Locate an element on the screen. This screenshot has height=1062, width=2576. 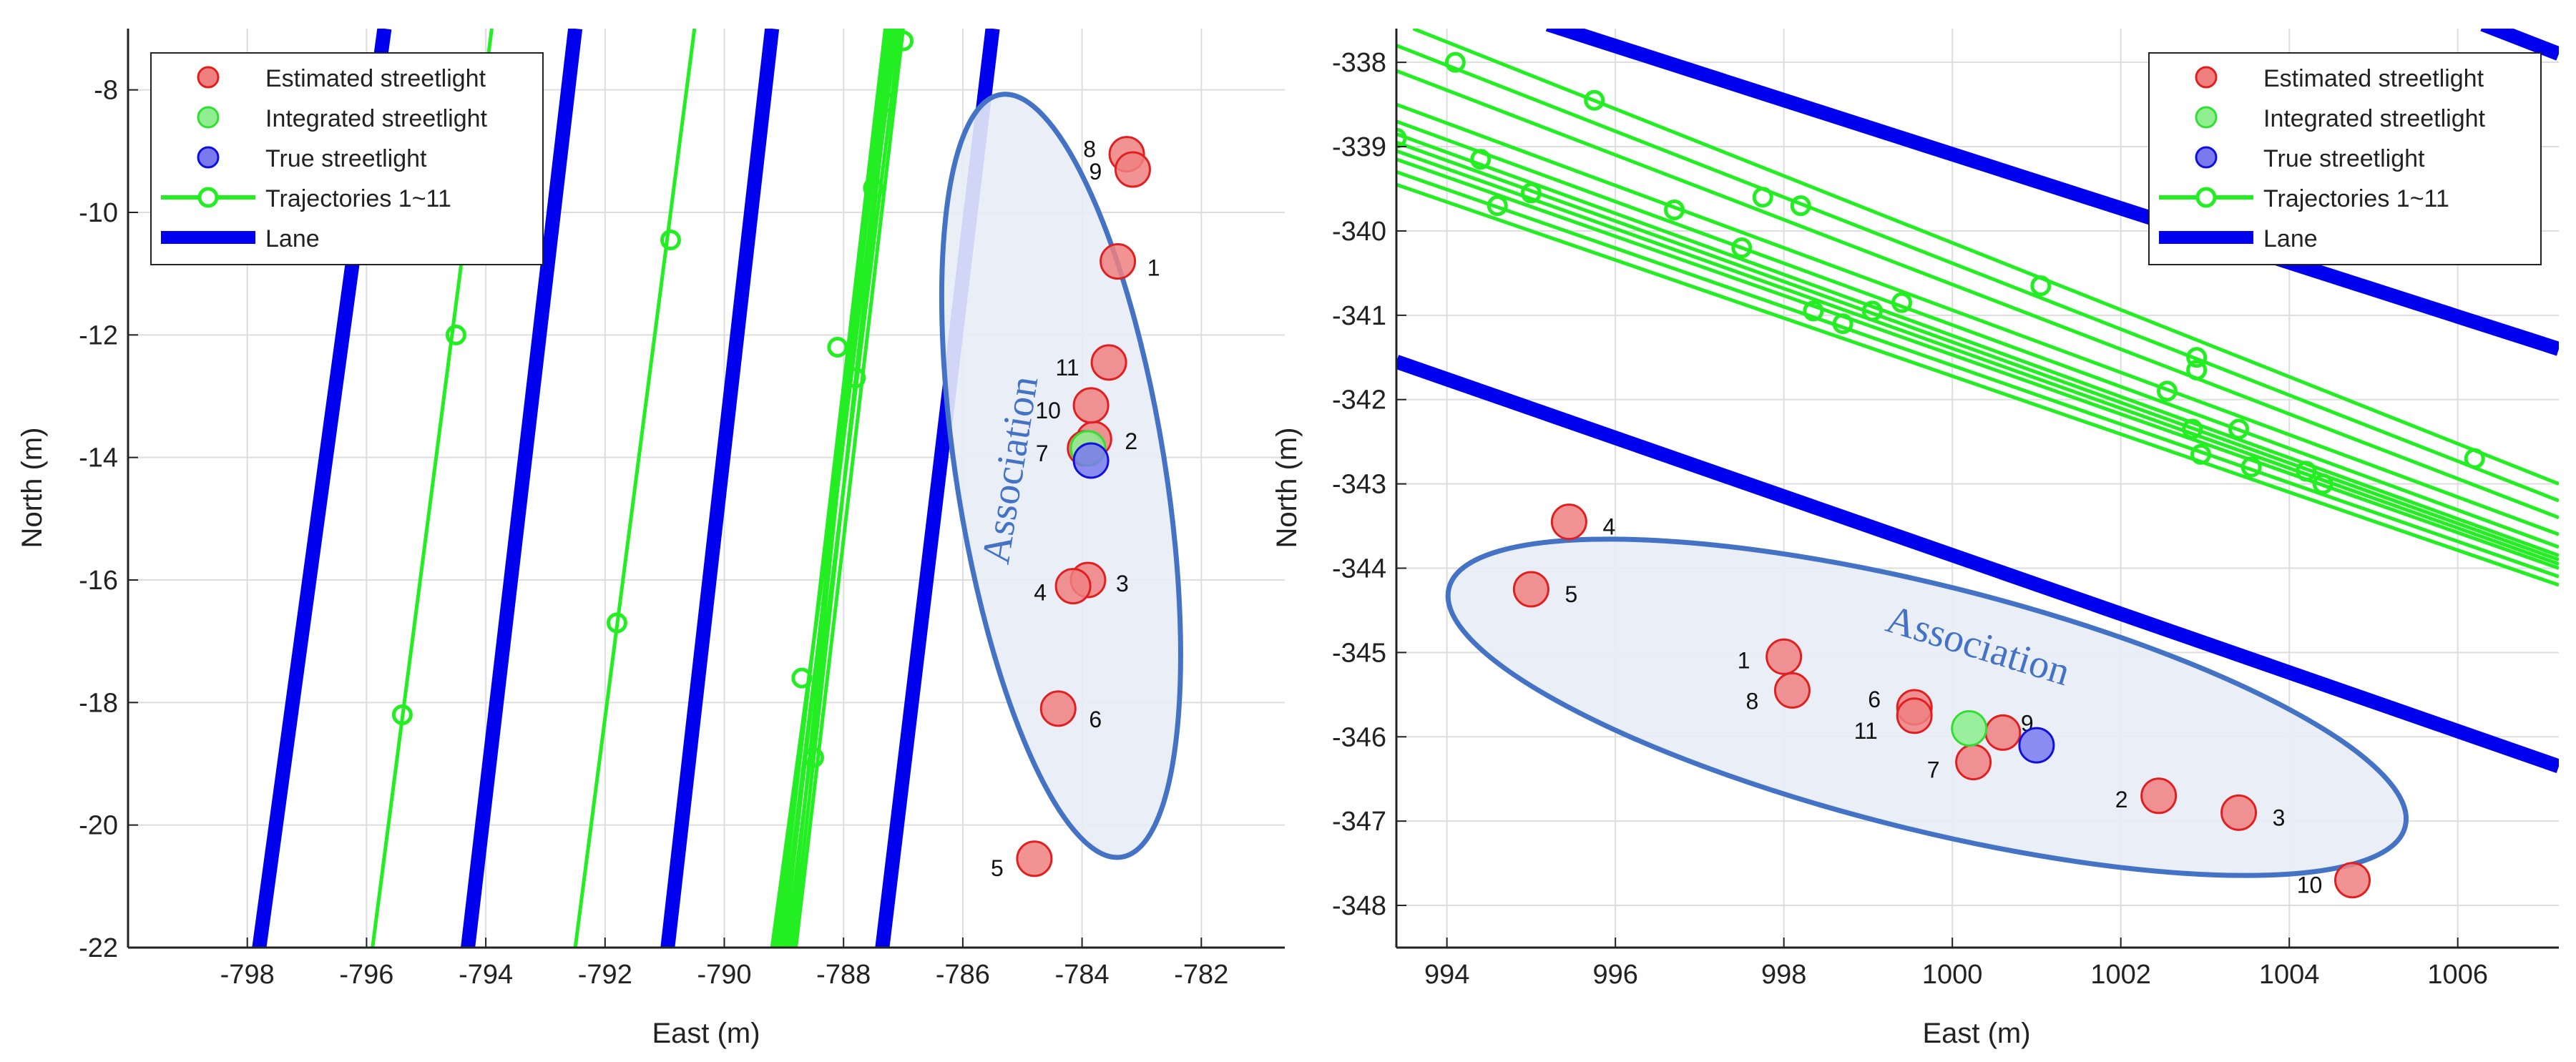
x-tick-label: -784 is located at coordinates (1082, 975).